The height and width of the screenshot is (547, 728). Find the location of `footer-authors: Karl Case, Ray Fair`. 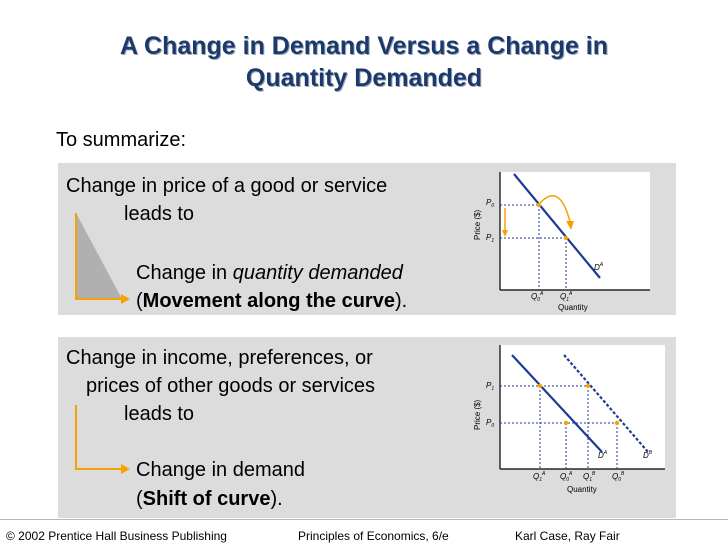

footer-authors: Karl Case, Ray Fair is located at coordinates (567, 536).